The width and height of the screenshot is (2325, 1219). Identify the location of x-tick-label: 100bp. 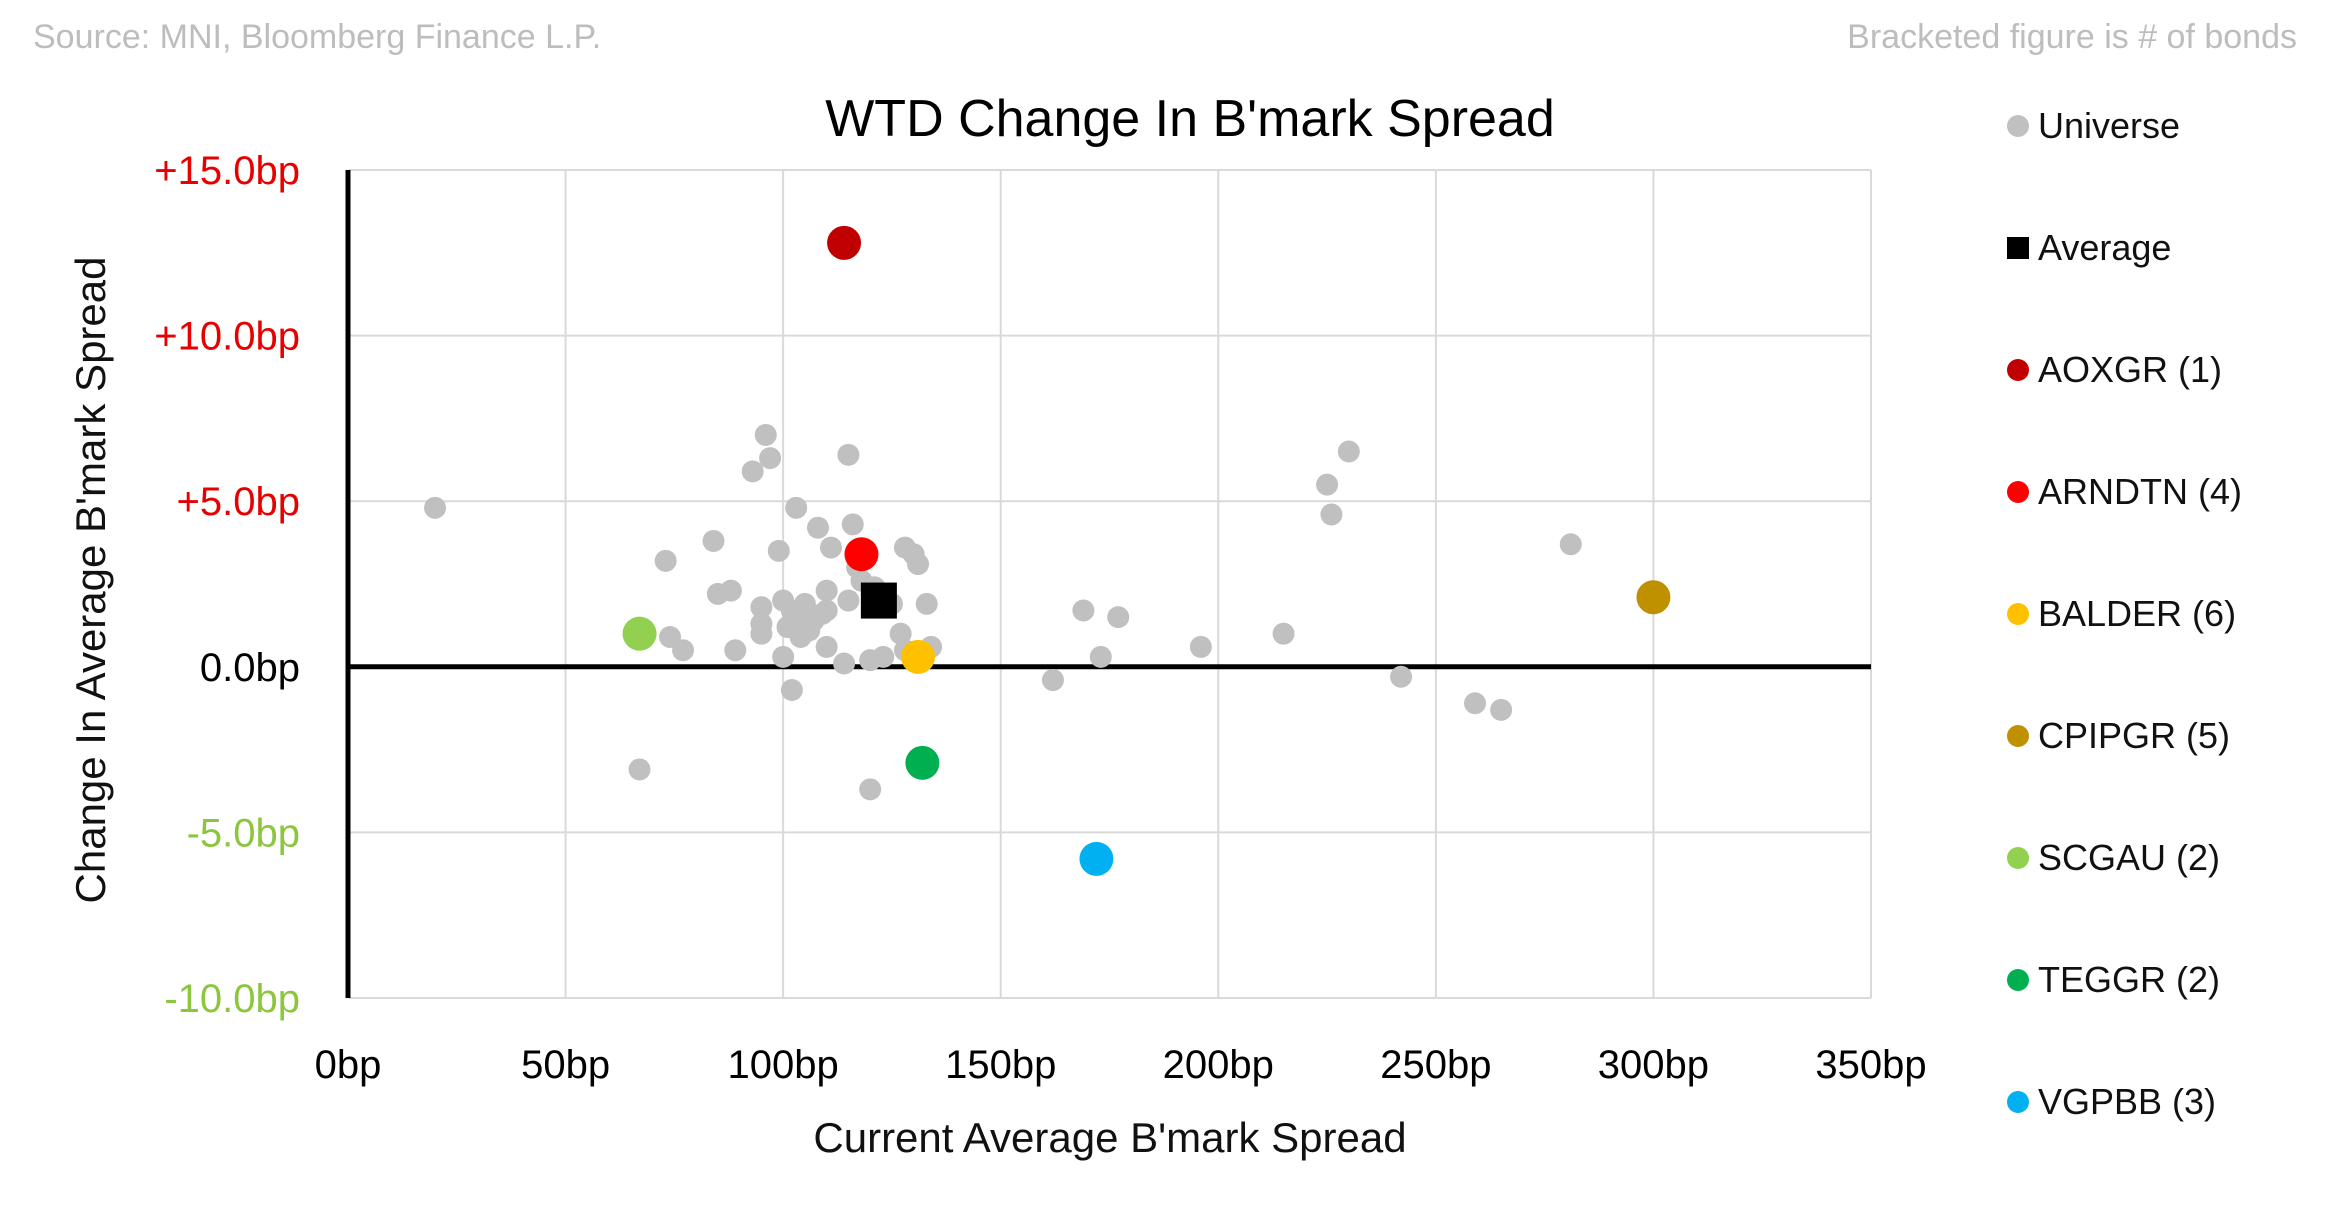
(783, 1065).